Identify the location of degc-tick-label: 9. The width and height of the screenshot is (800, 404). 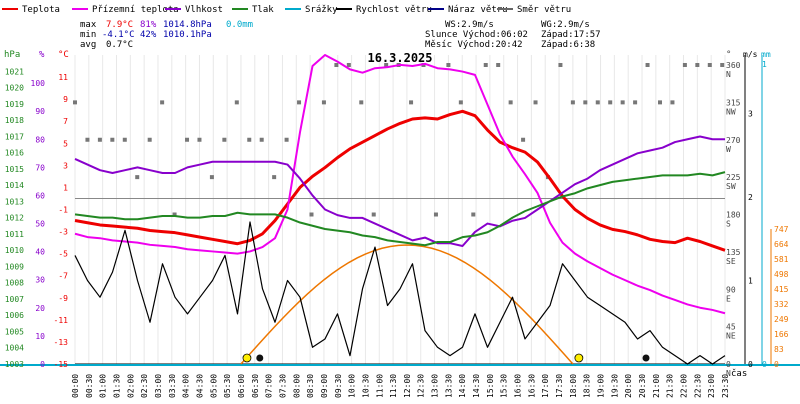
(65, 99).